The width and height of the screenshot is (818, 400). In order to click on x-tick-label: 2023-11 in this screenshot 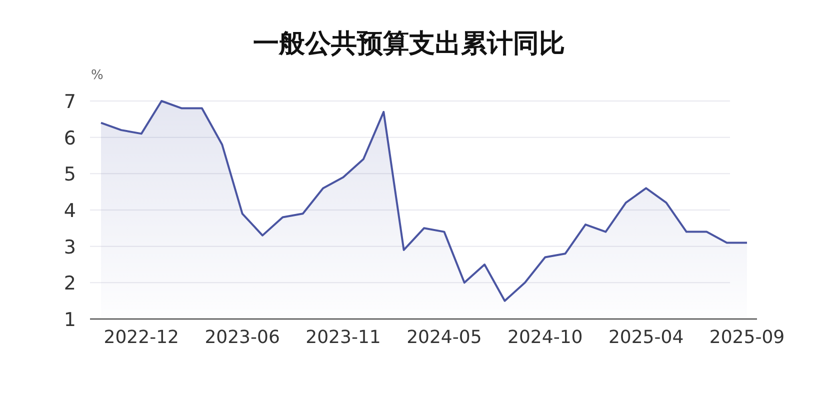, I will do `click(343, 337)`.